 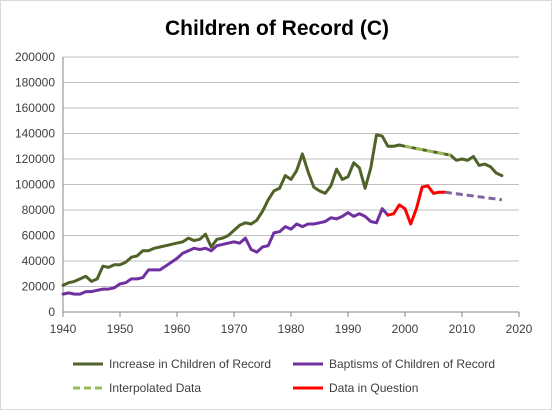 I want to click on legend-label: Baptisms of Children of Record, so click(x=412, y=364).